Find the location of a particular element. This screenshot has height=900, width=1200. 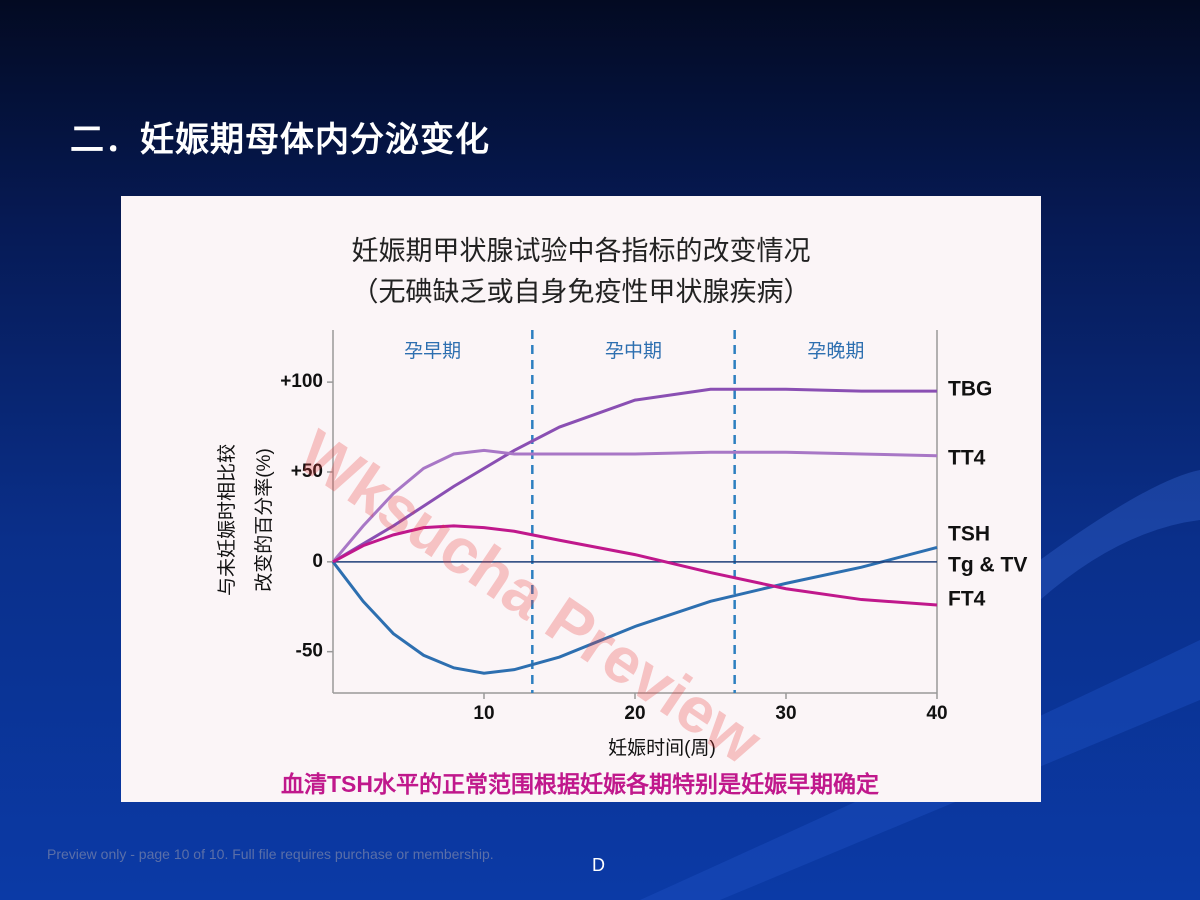

chart-subtitle: （无碘缺乏或自身免疫性甲状腺疾病） is located at coordinates (581, 292).